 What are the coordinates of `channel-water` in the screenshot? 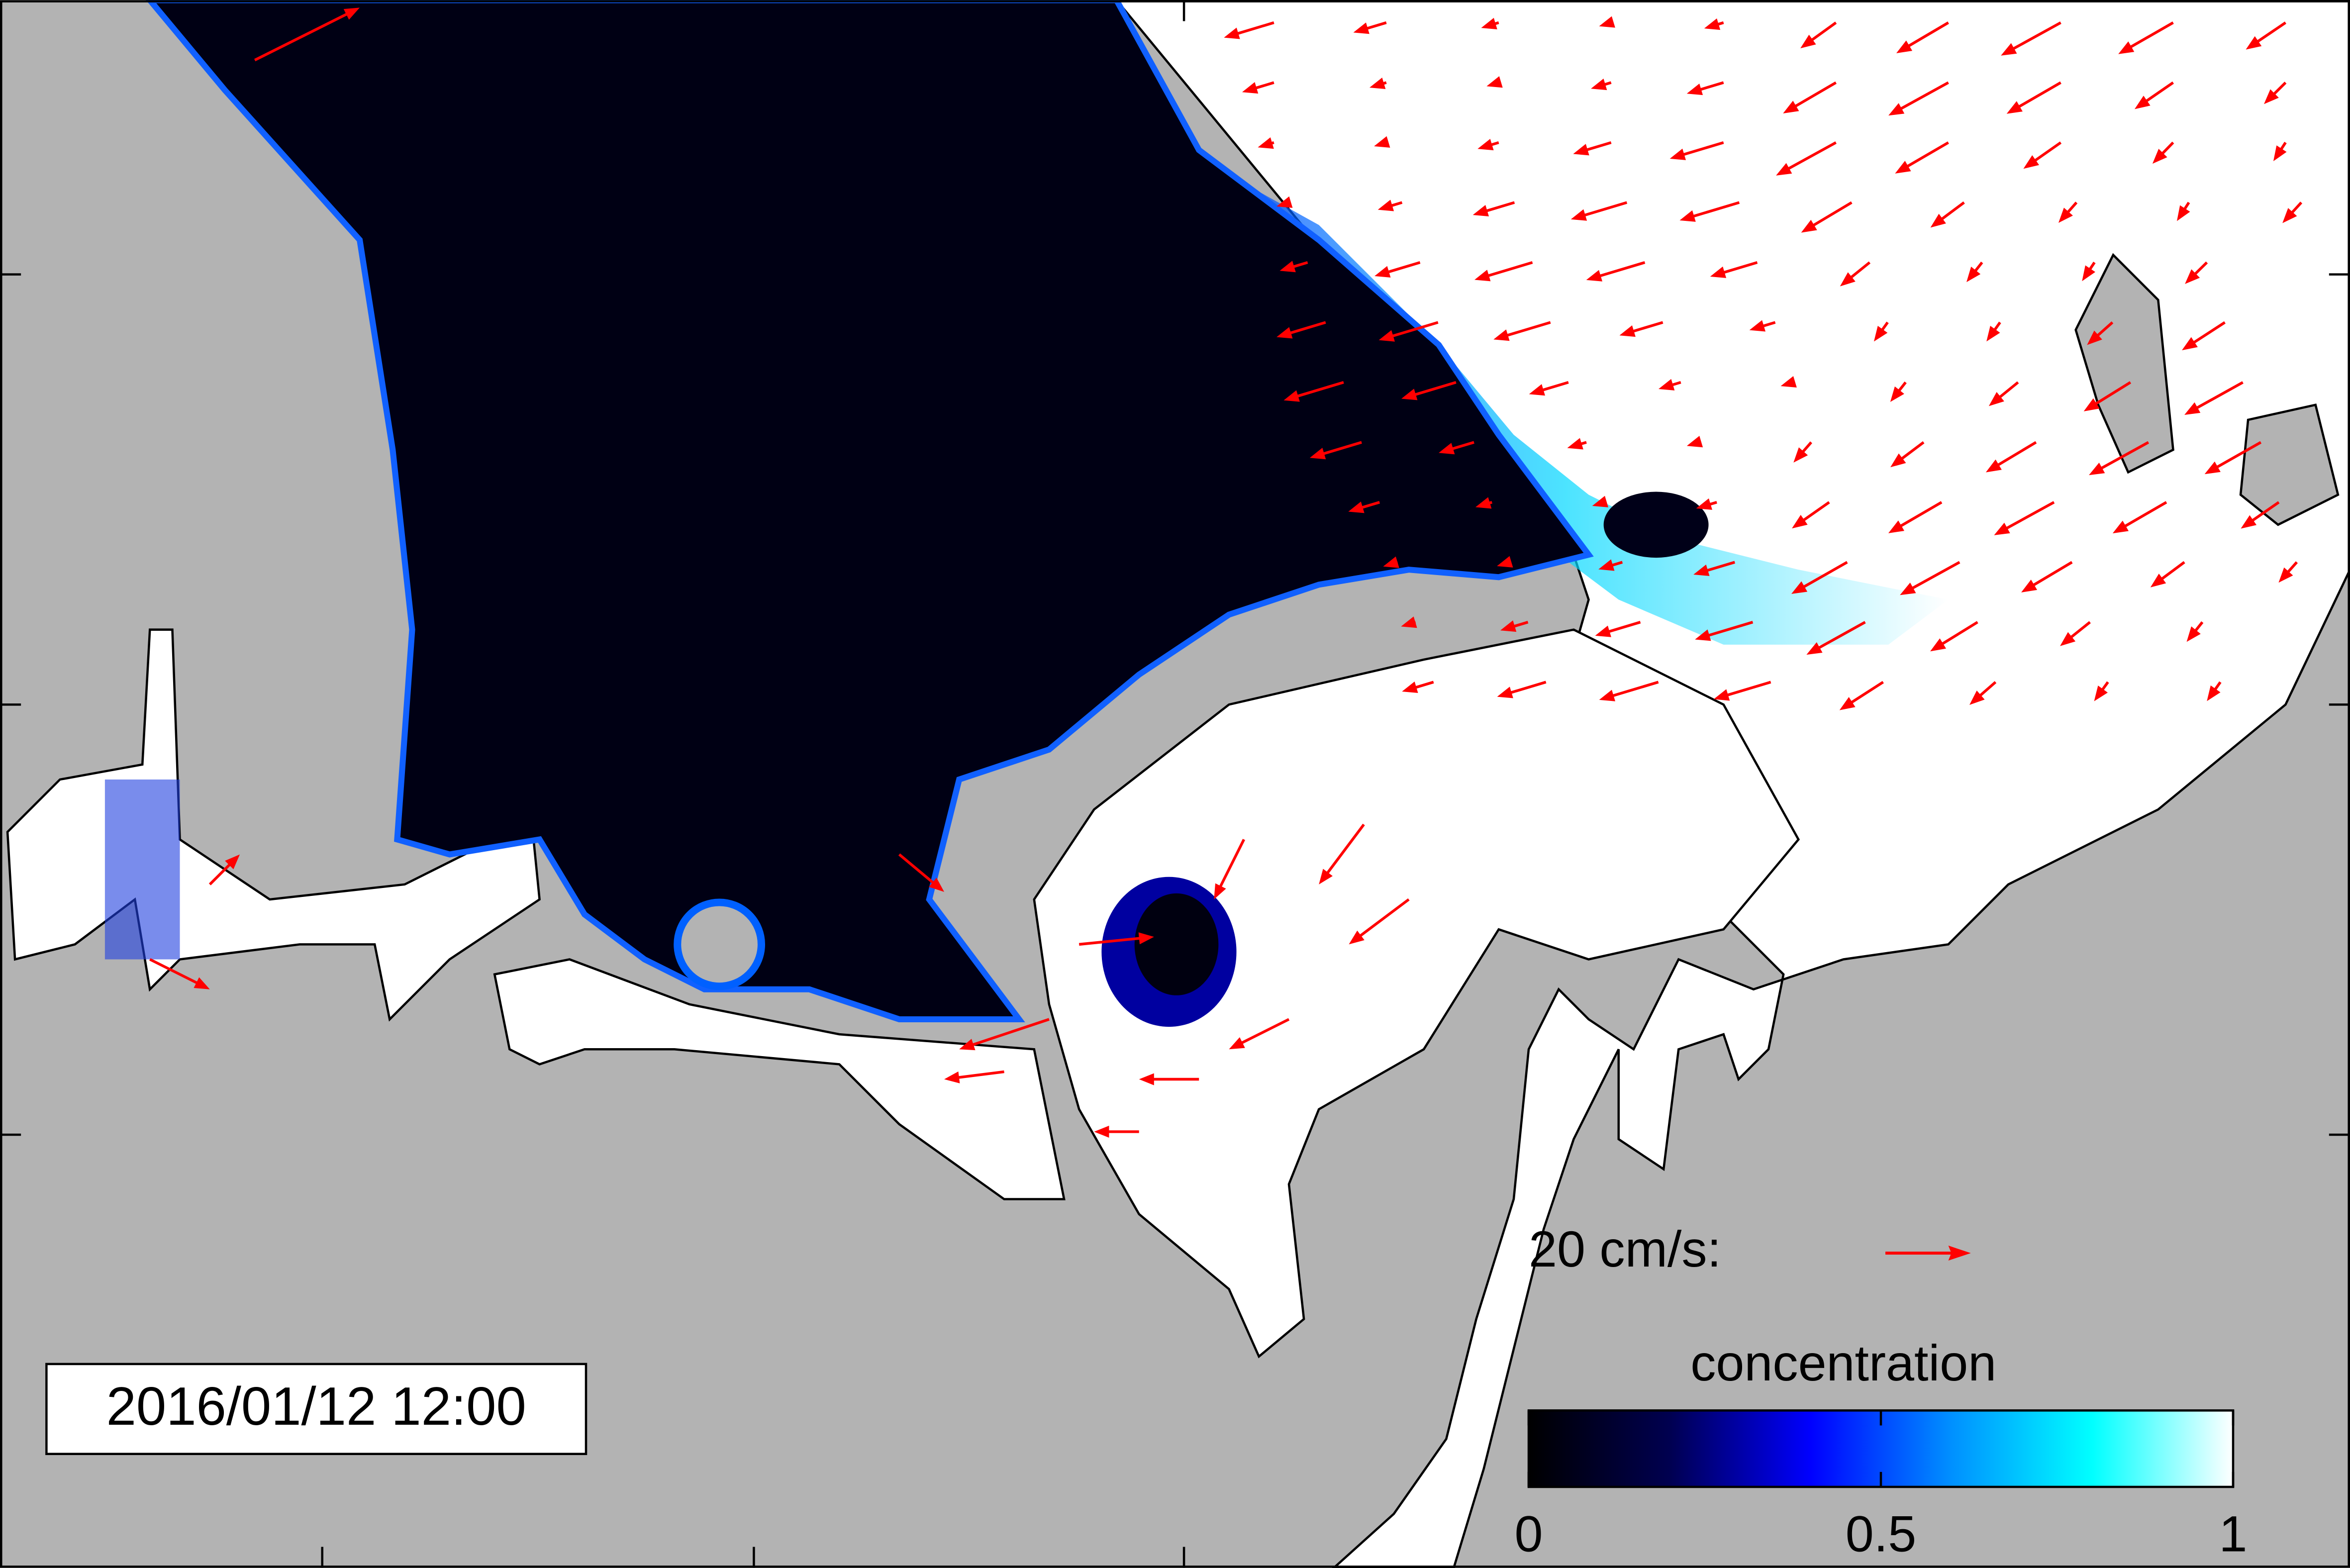 It's located at (780, 1079).